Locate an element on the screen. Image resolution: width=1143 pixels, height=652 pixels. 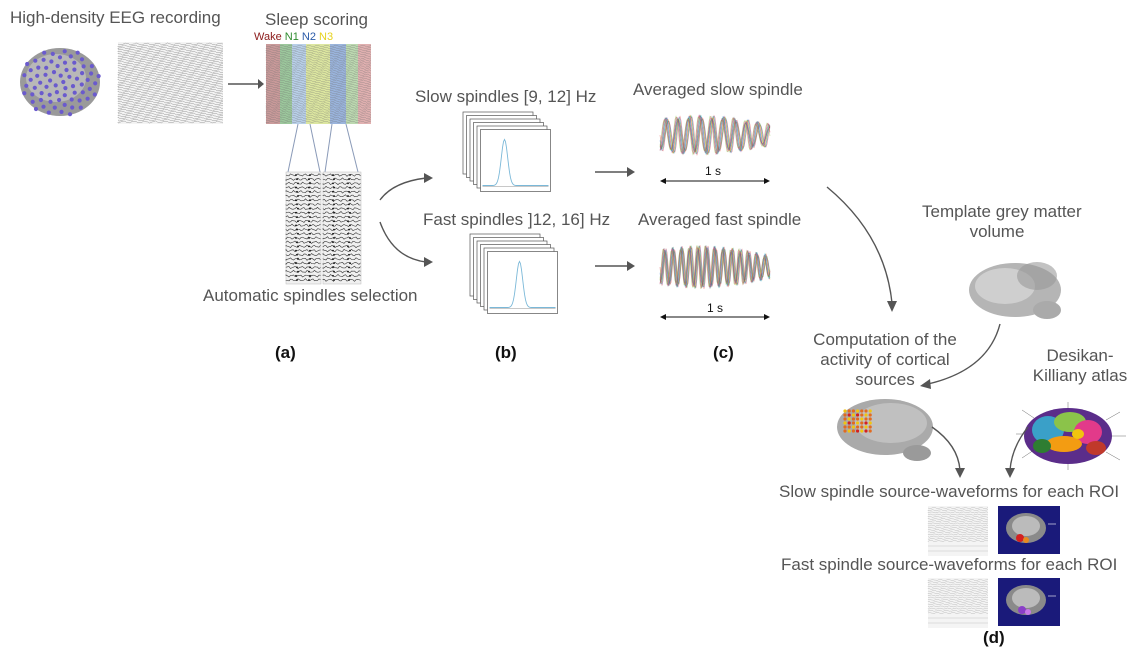
stage-label-n3: N3 is located at coordinates (326, 37).